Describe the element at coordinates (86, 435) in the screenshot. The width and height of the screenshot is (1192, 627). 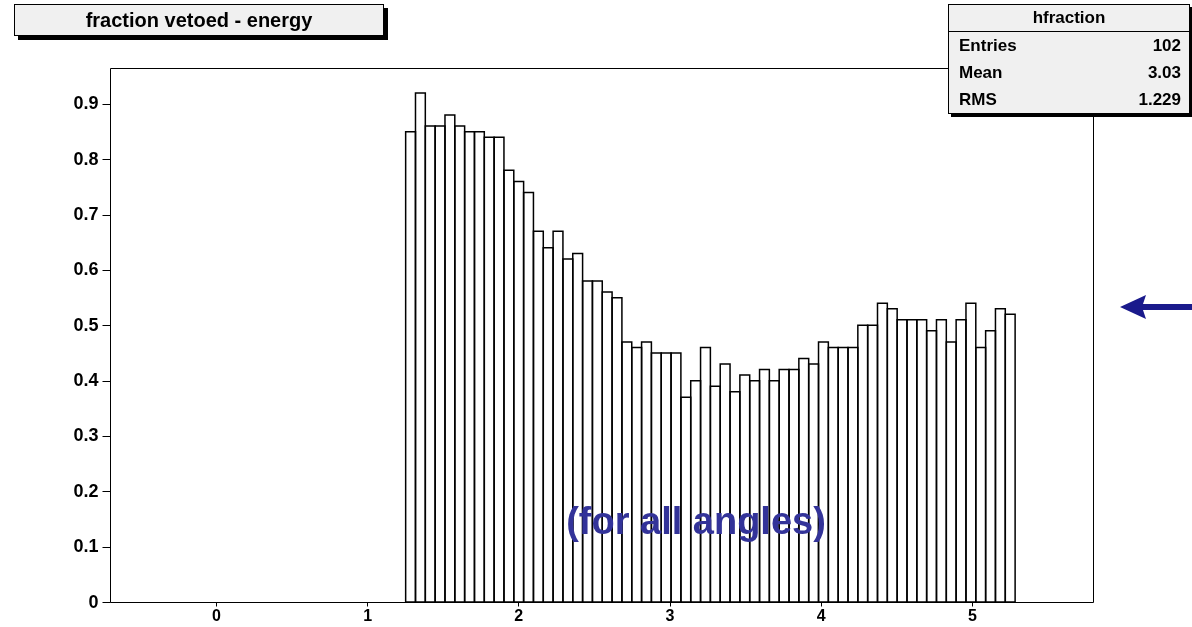
I see `y-tick-label: 0.3` at that location.